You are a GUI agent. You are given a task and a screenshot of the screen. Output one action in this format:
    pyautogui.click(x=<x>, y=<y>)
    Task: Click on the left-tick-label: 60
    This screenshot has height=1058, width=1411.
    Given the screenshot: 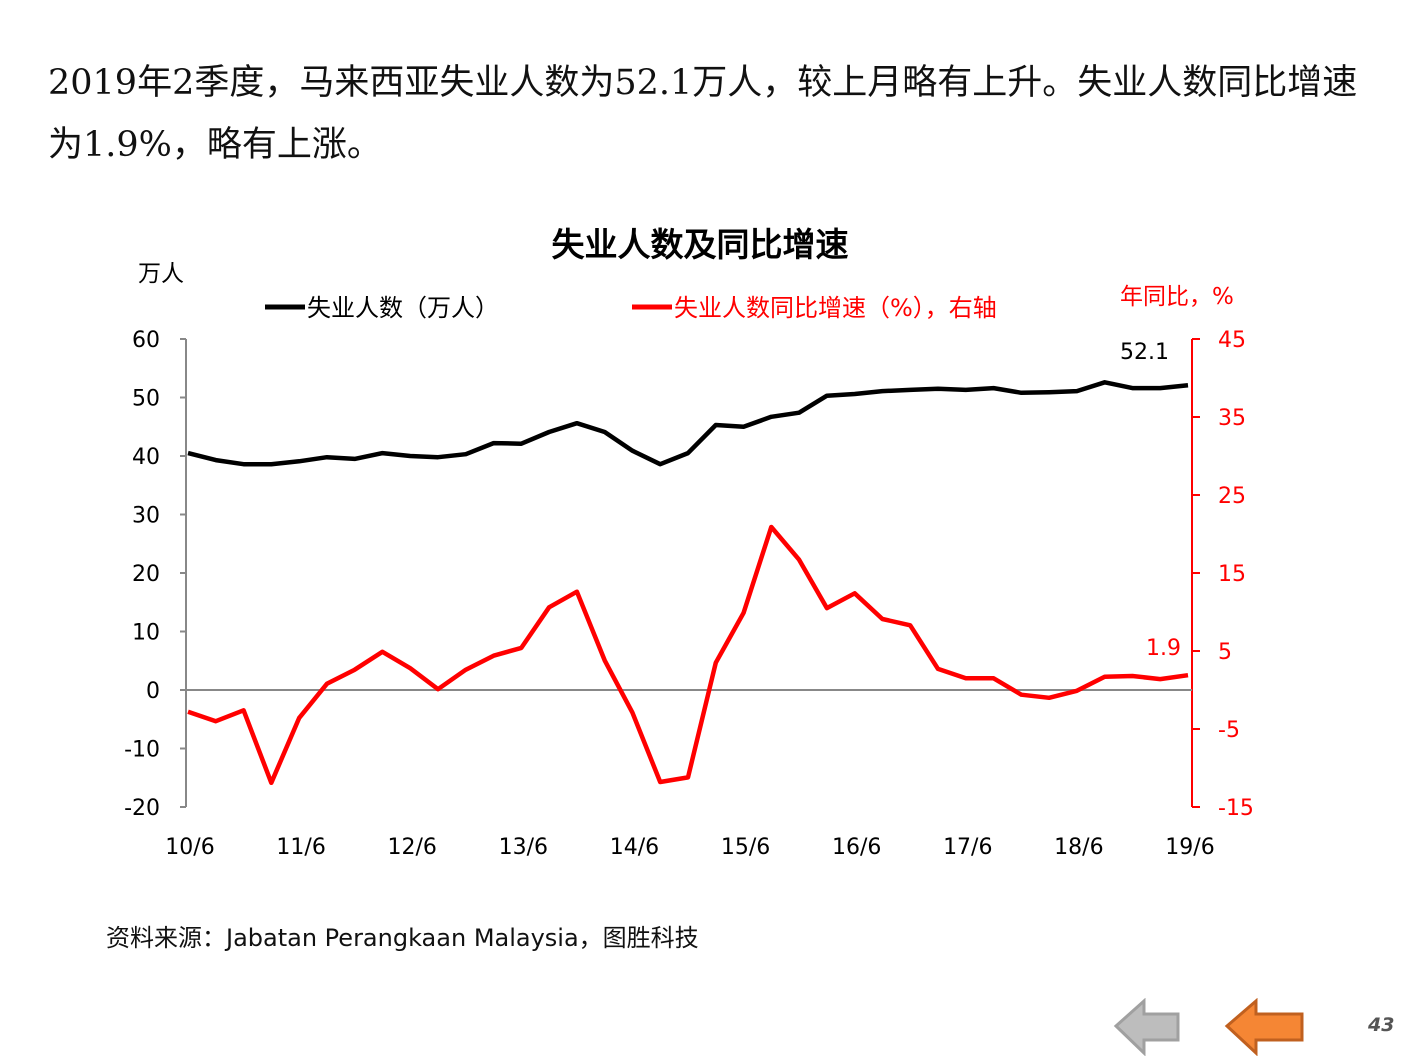 What is the action you would take?
    pyautogui.click(x=146, y=340)
    